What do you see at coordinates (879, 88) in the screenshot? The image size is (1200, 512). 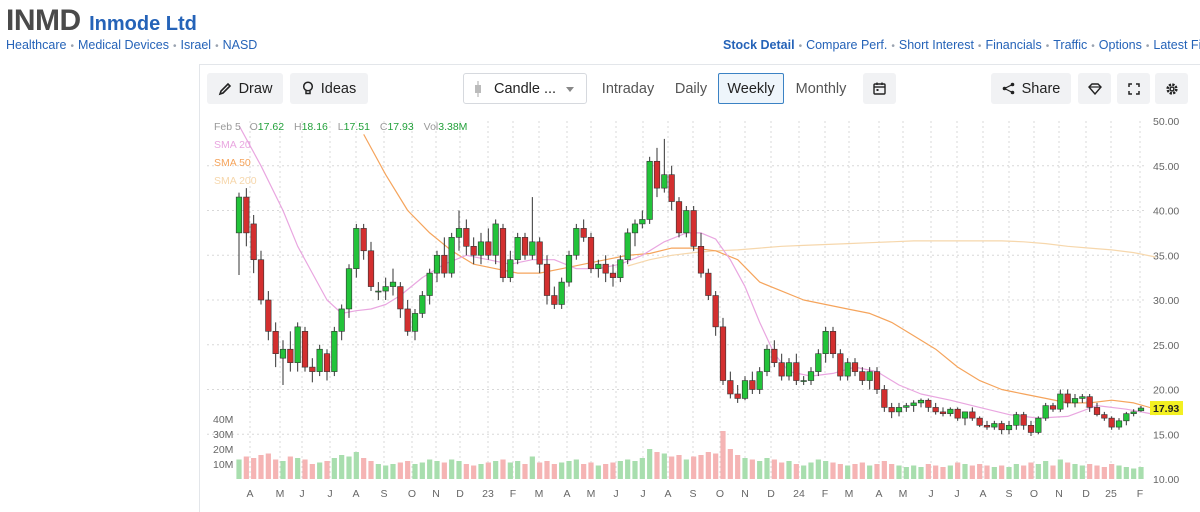 I see `calendar-button` at bounding box center [879, 88].